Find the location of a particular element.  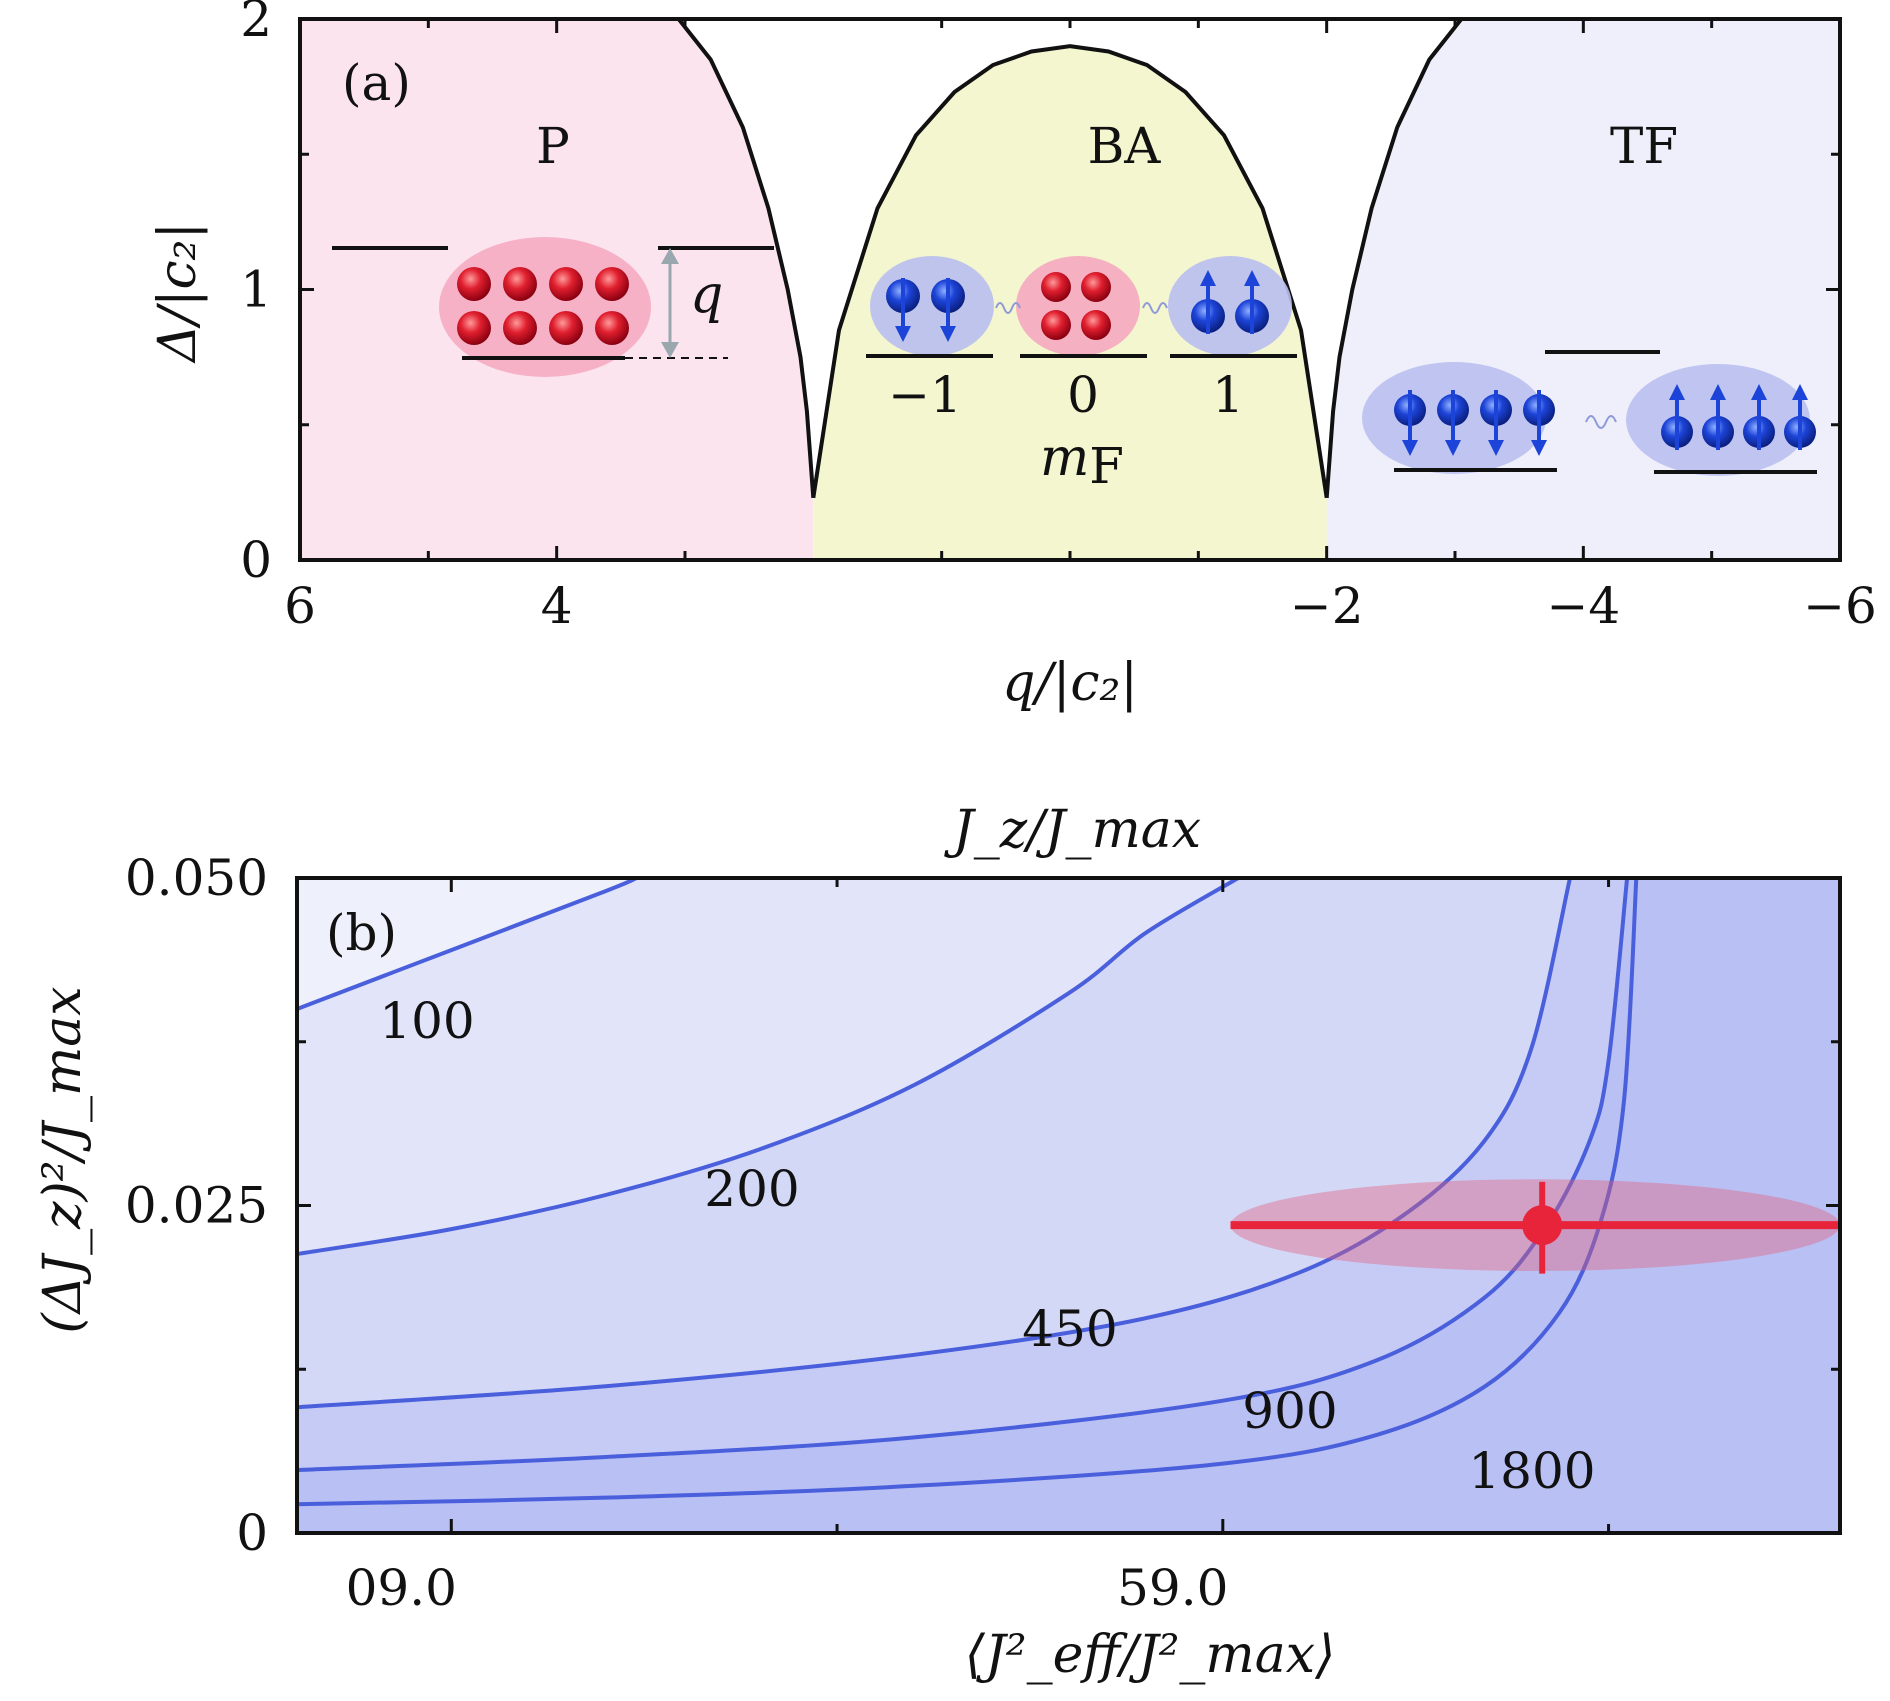

right-white-gap is located at coordinates (1266, 258).